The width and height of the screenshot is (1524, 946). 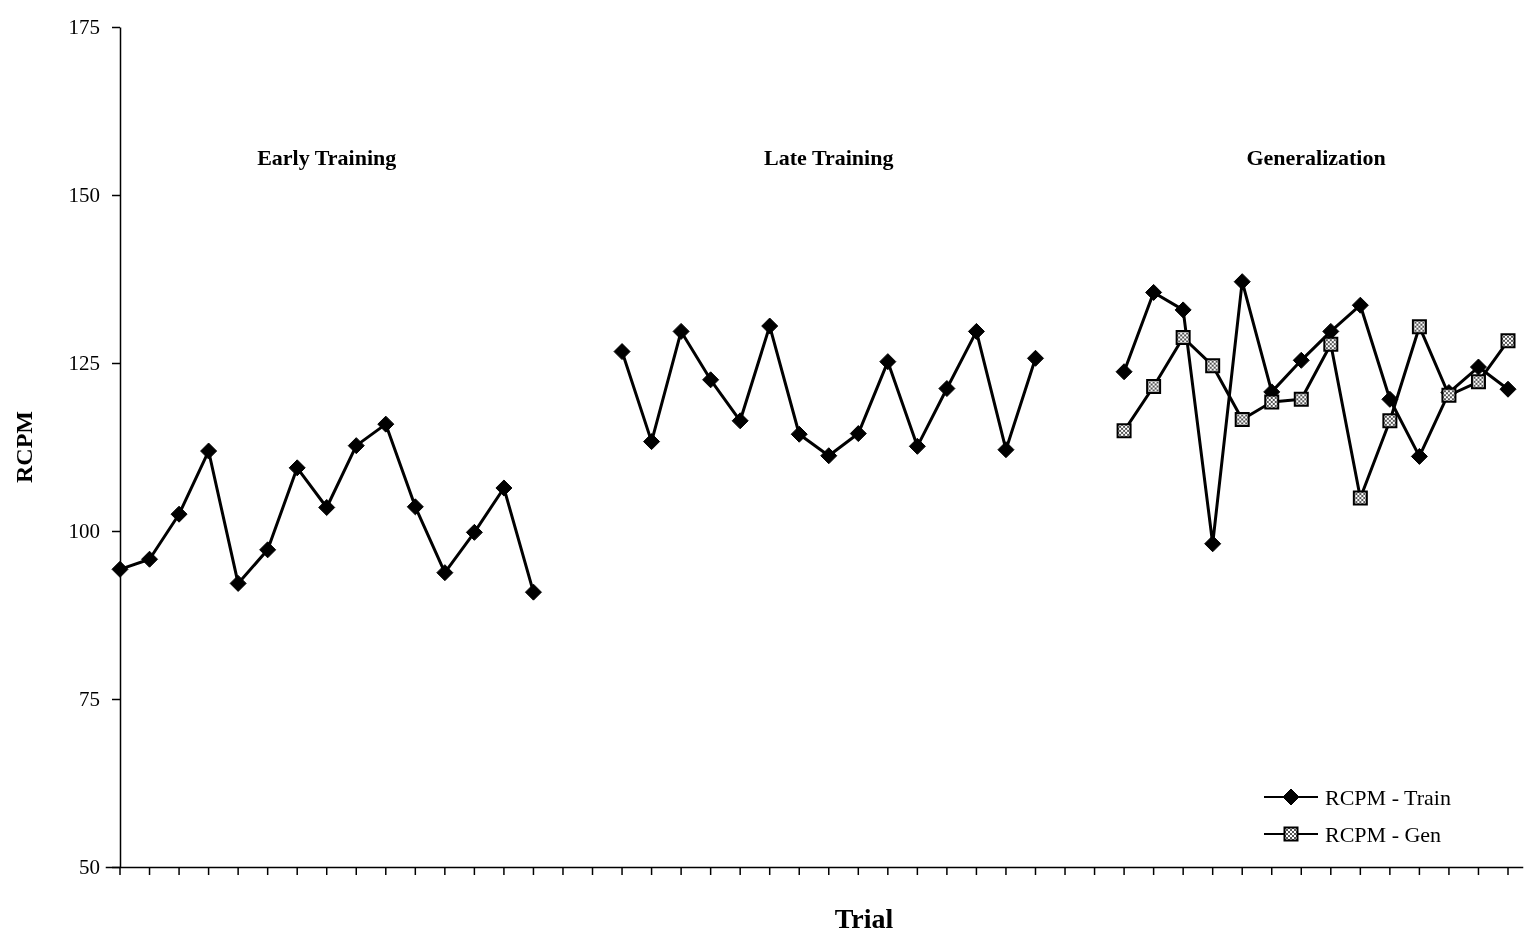 I want to click on y-tick-label: 125, so click(x=84, y=363).